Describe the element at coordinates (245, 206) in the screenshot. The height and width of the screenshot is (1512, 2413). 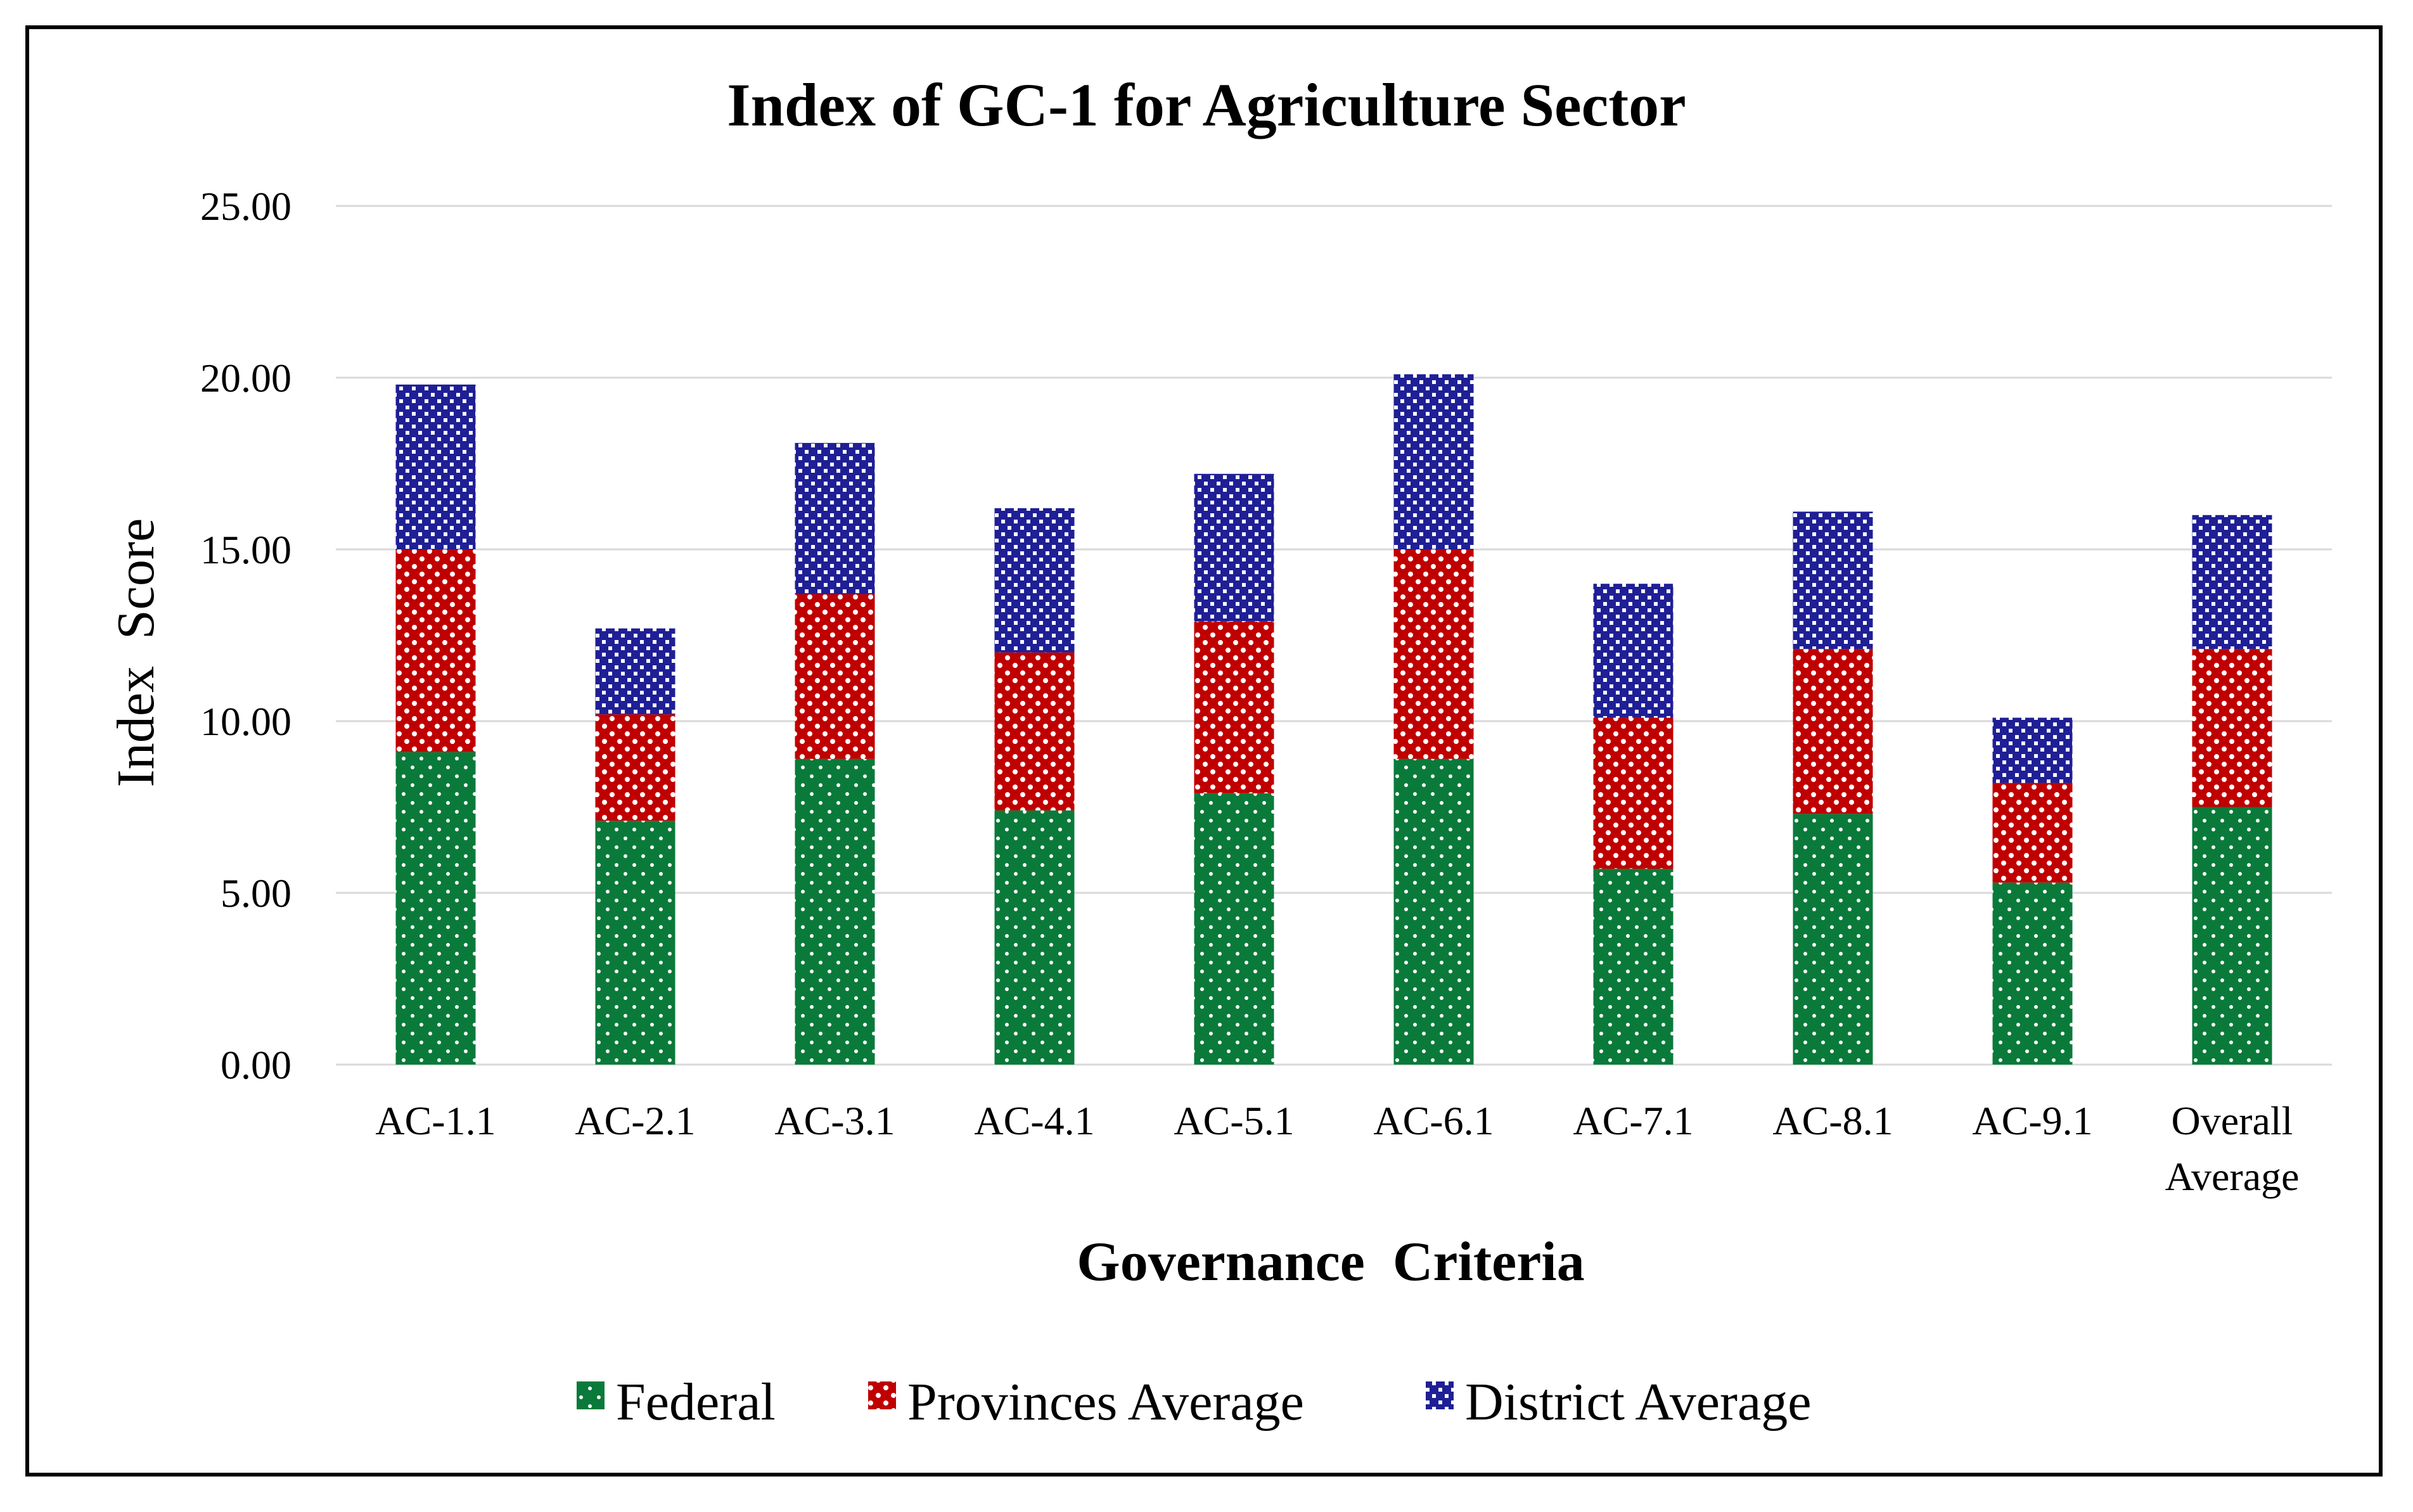
I see `y-tick-label: 25.00` at that location.